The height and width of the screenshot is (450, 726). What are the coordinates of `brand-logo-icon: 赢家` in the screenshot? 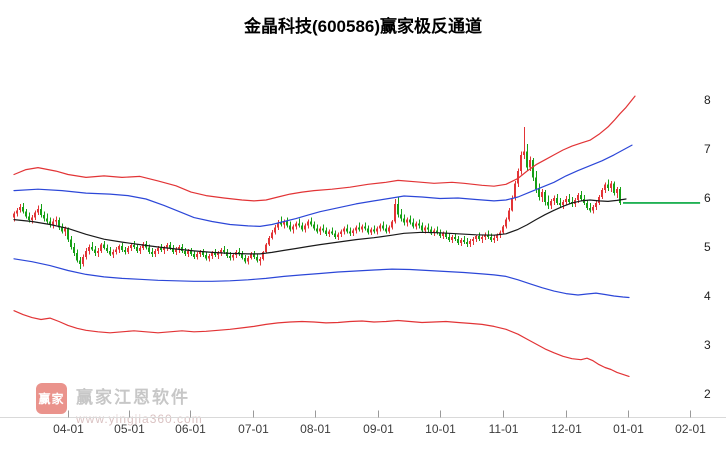 It's located at (51, 398).